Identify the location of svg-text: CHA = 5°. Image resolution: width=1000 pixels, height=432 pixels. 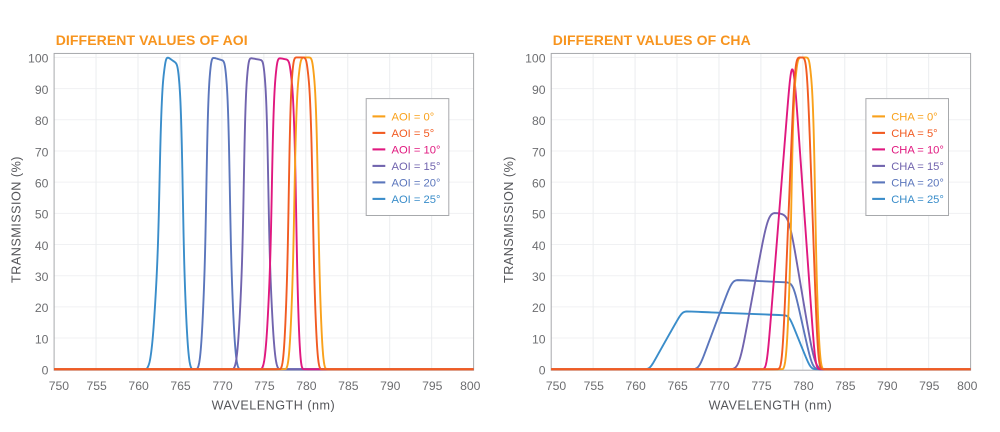
(914, 134).